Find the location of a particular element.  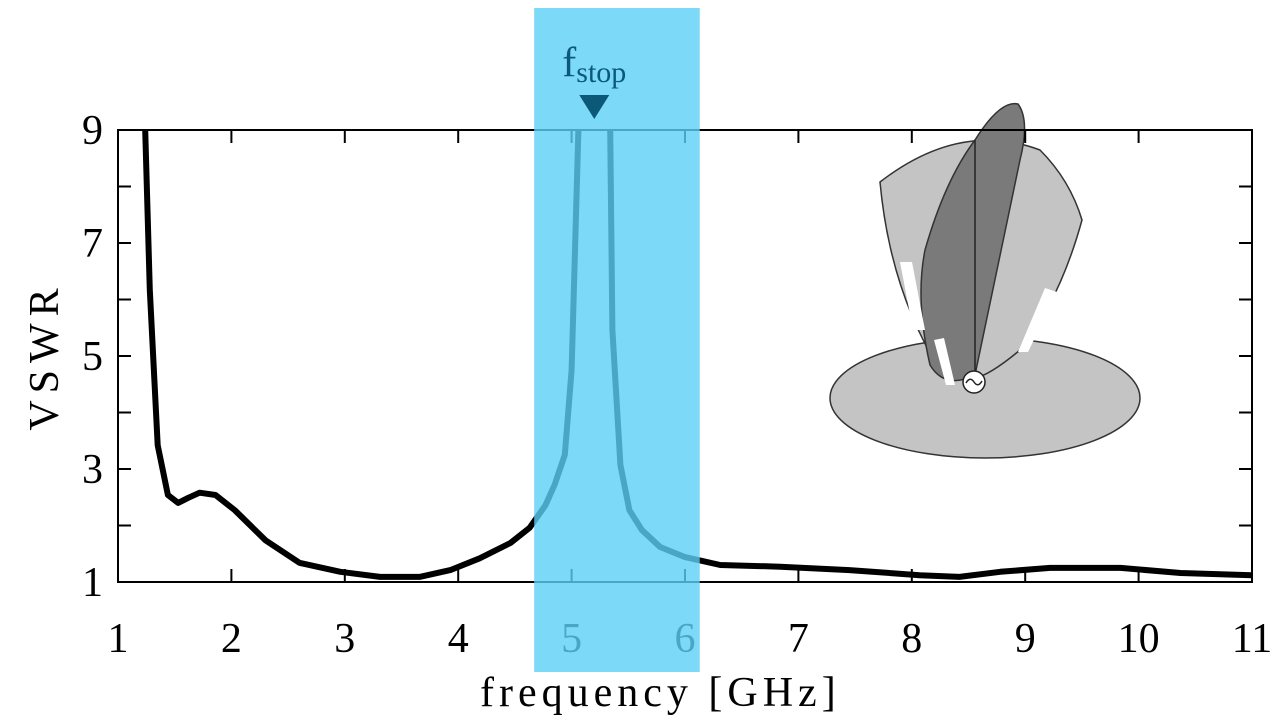

y-tick-label: 7 is located at coordinates (92, 244).